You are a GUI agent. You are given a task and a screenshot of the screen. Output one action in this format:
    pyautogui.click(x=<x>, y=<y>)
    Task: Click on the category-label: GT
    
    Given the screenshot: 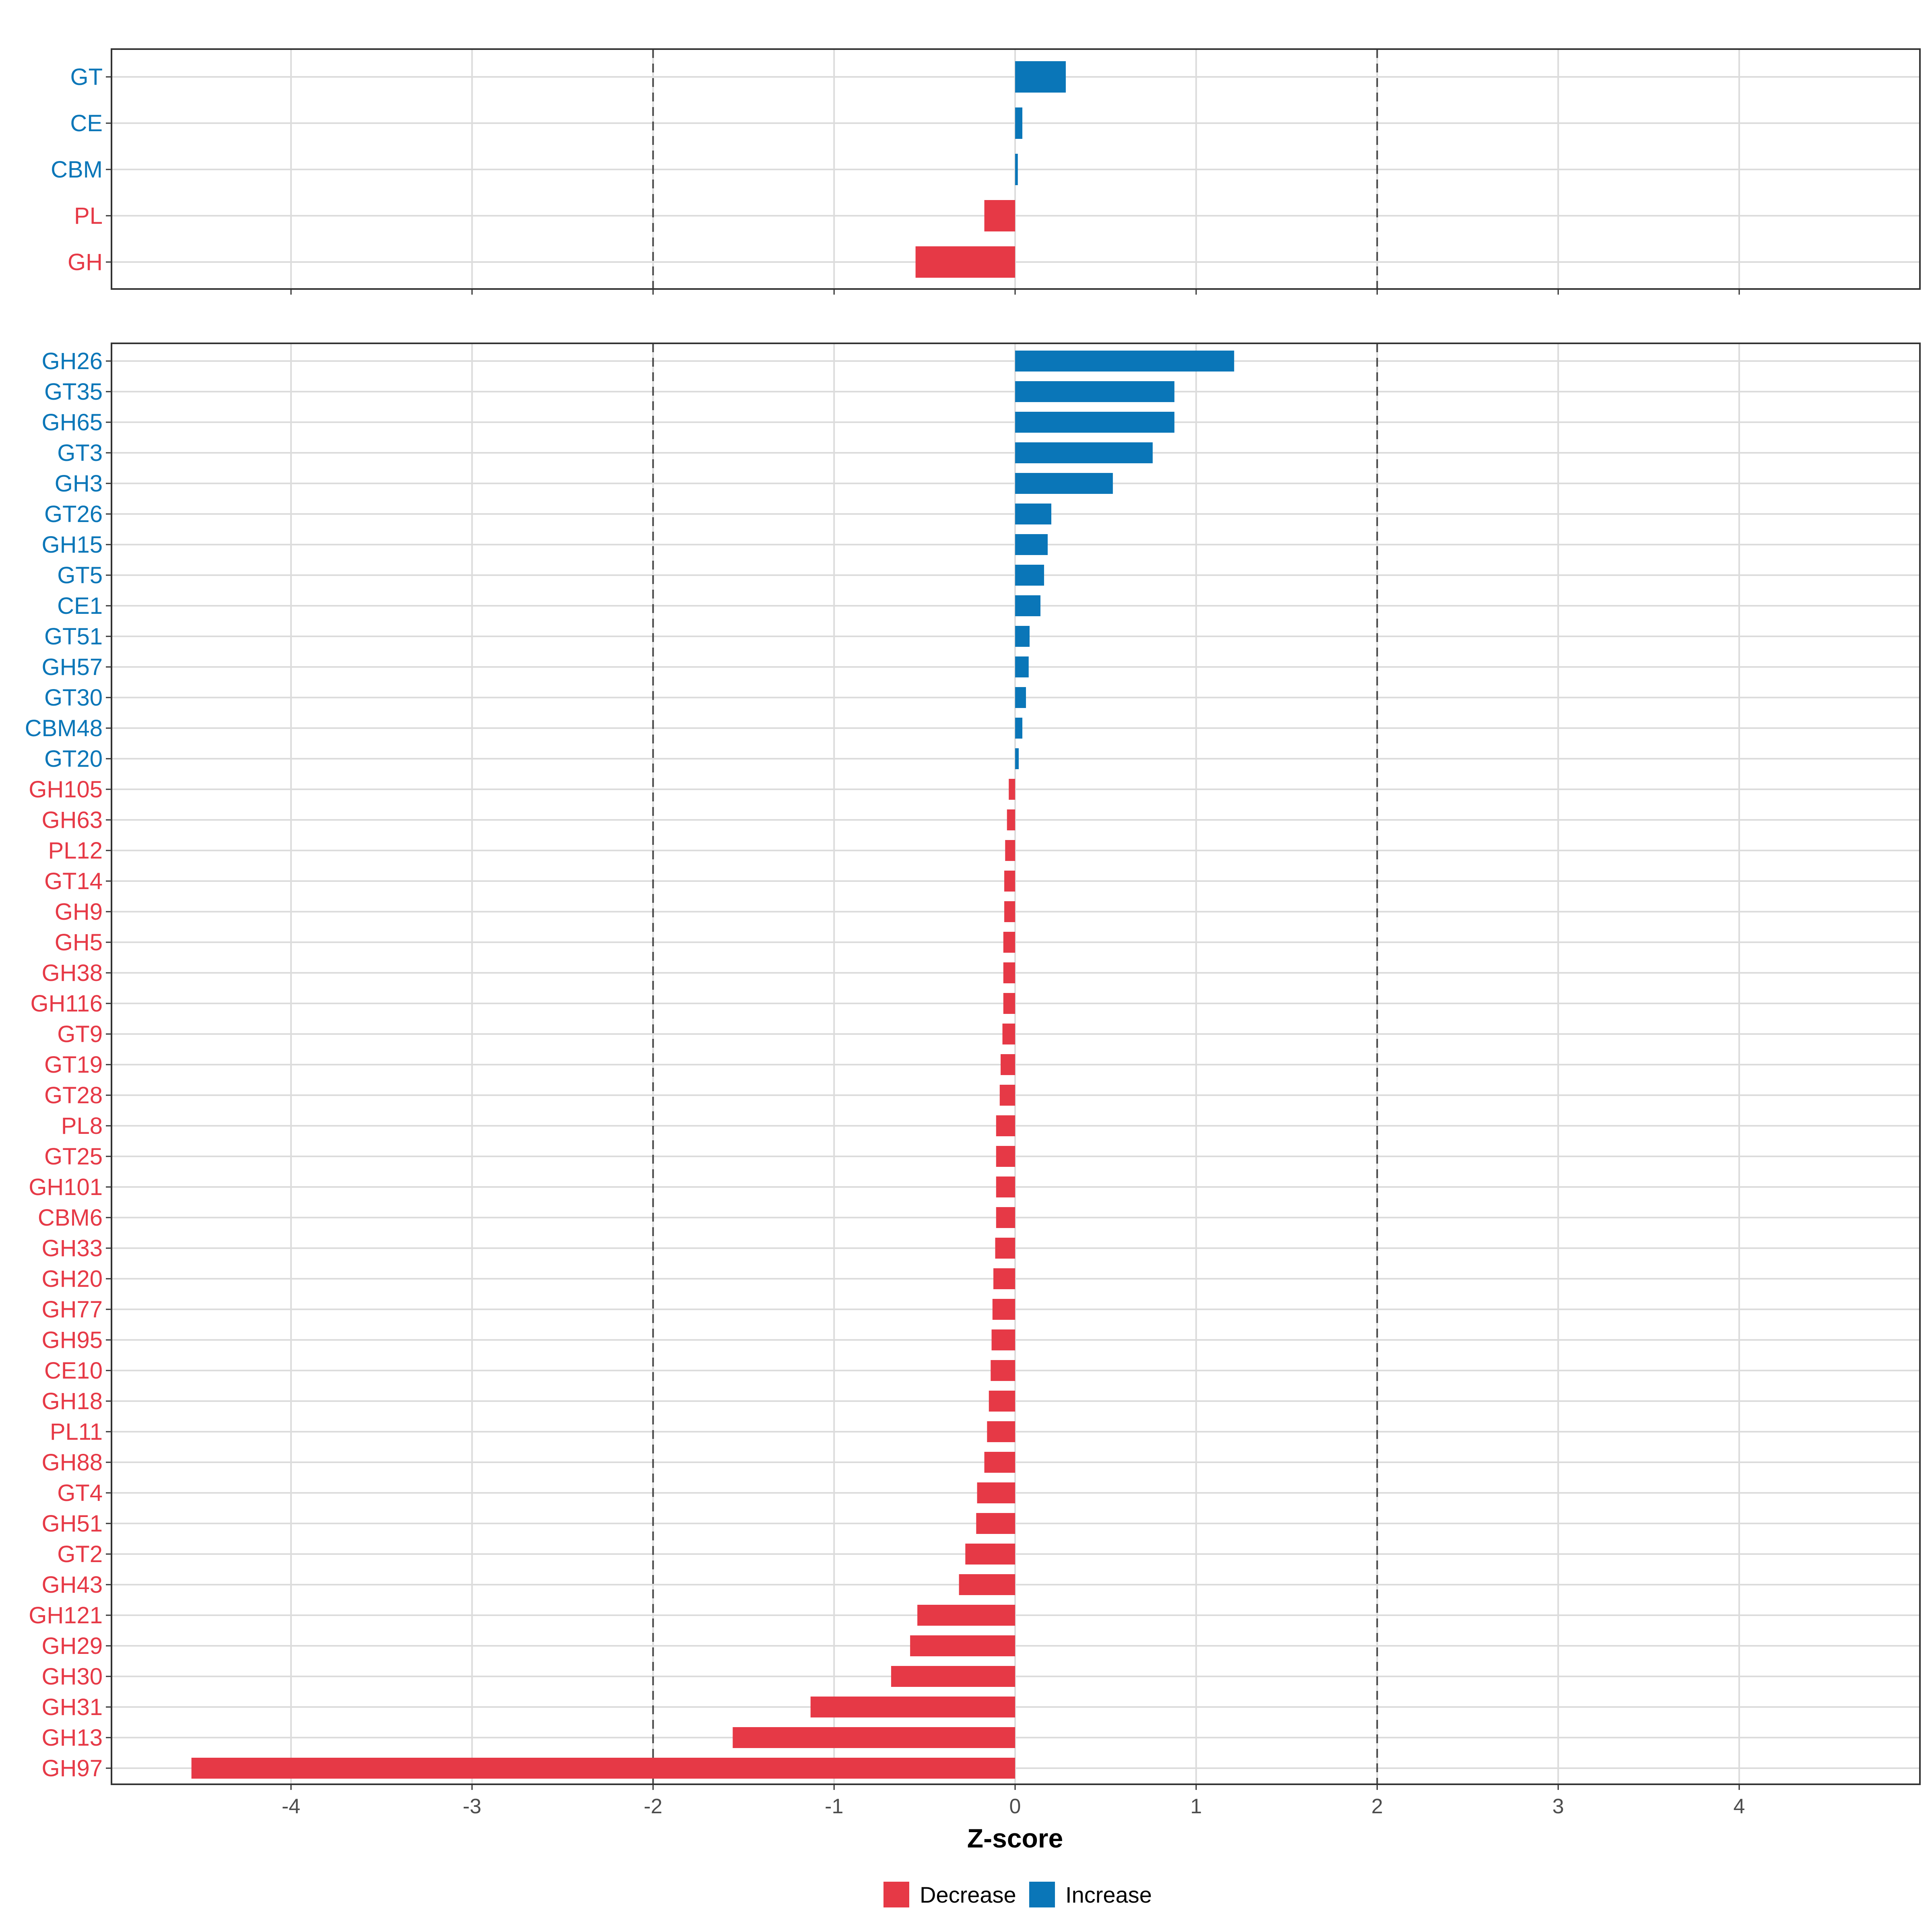 What is the action you would take?
    pyautogui.click(x=86, y=77)
    